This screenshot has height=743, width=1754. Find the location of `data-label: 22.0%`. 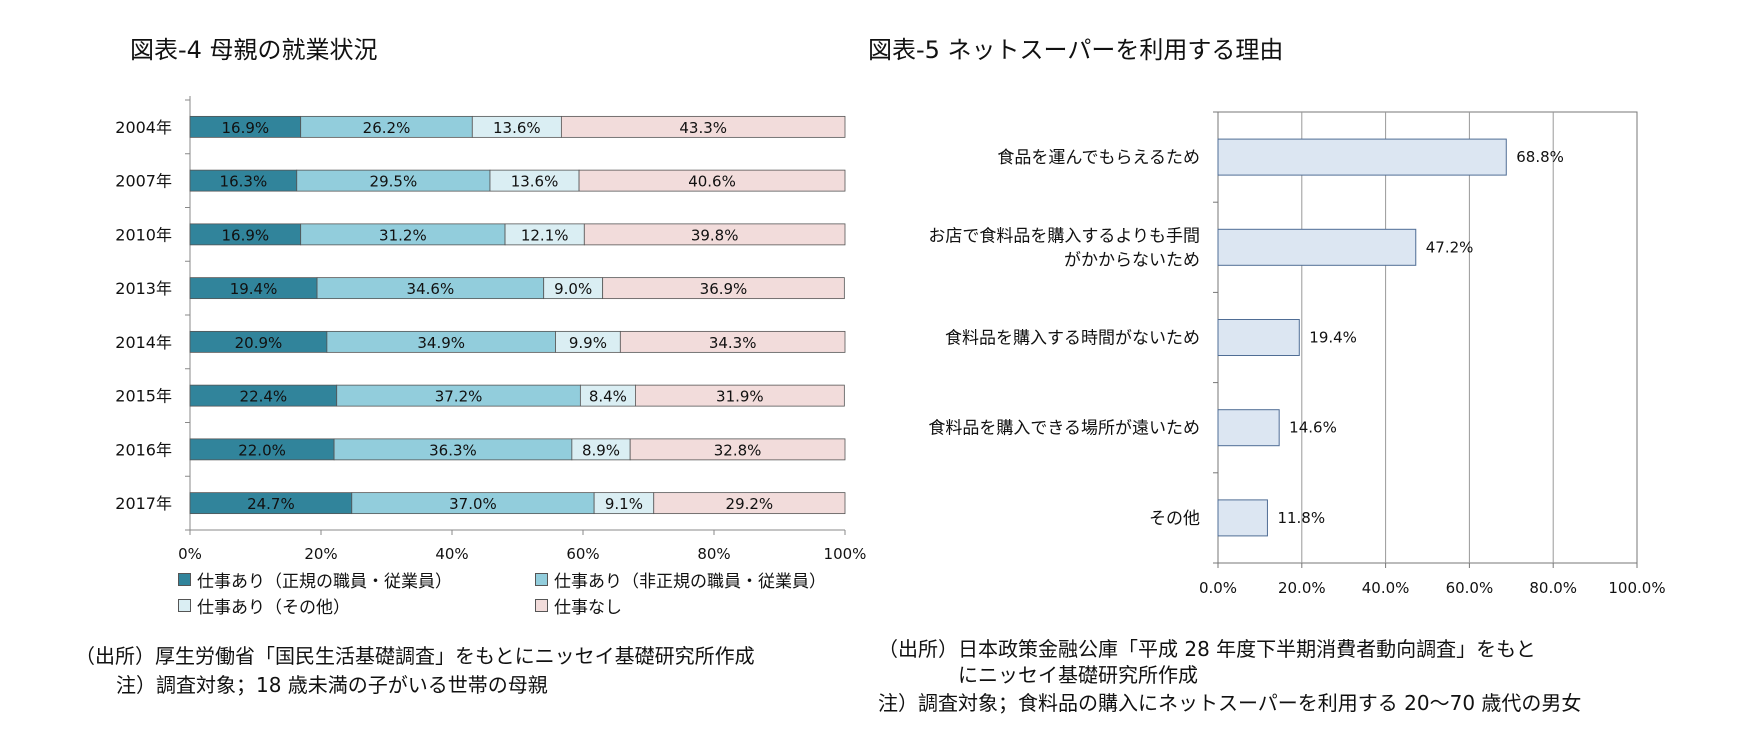

data-label: 22.0% is located at coordinates (262, 450).